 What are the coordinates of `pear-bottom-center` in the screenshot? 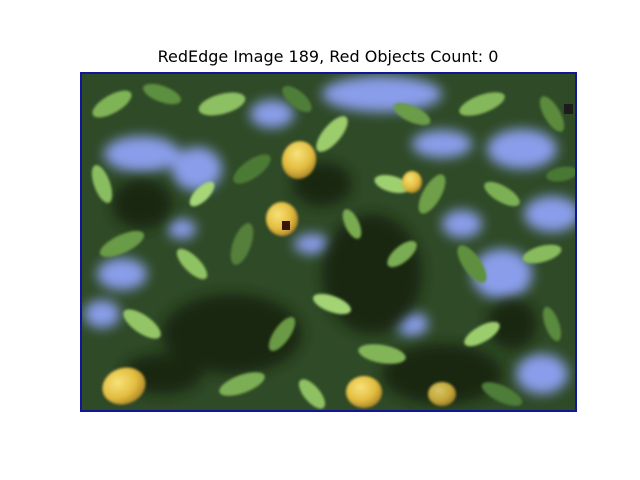 It's located at (364, 392).